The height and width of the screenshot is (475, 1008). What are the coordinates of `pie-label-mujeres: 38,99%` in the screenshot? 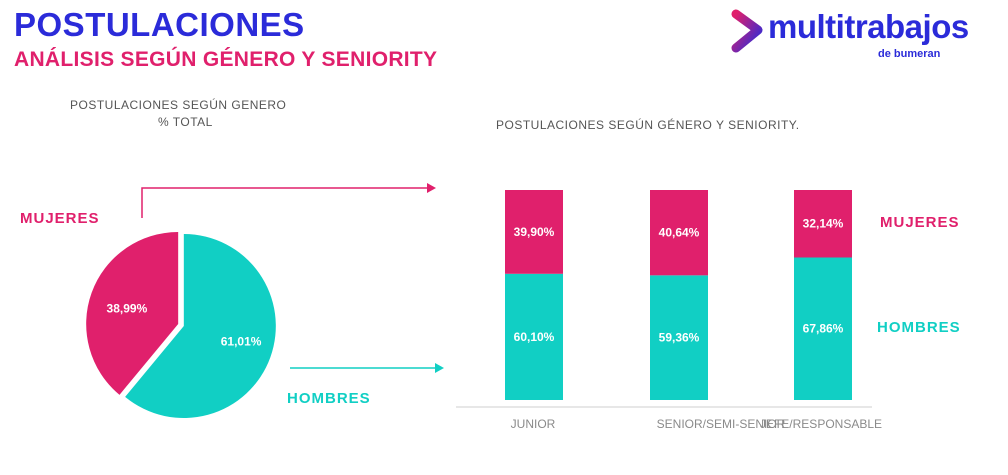 It's located at (127, 308).